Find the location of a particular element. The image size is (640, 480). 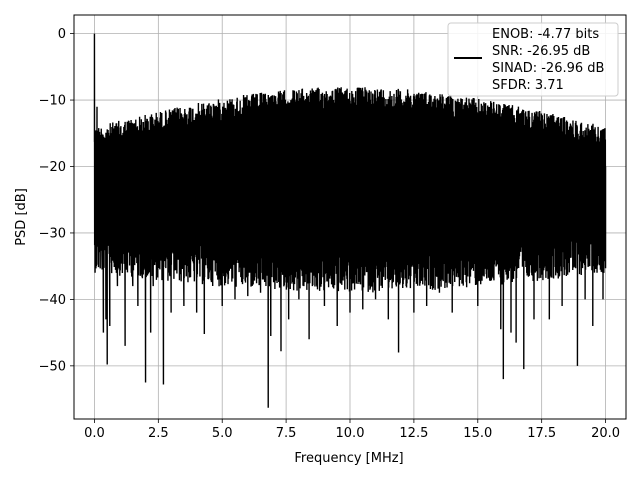

legend-enob: ENOB: -4.77 bits is located at coordinates (545, 34).